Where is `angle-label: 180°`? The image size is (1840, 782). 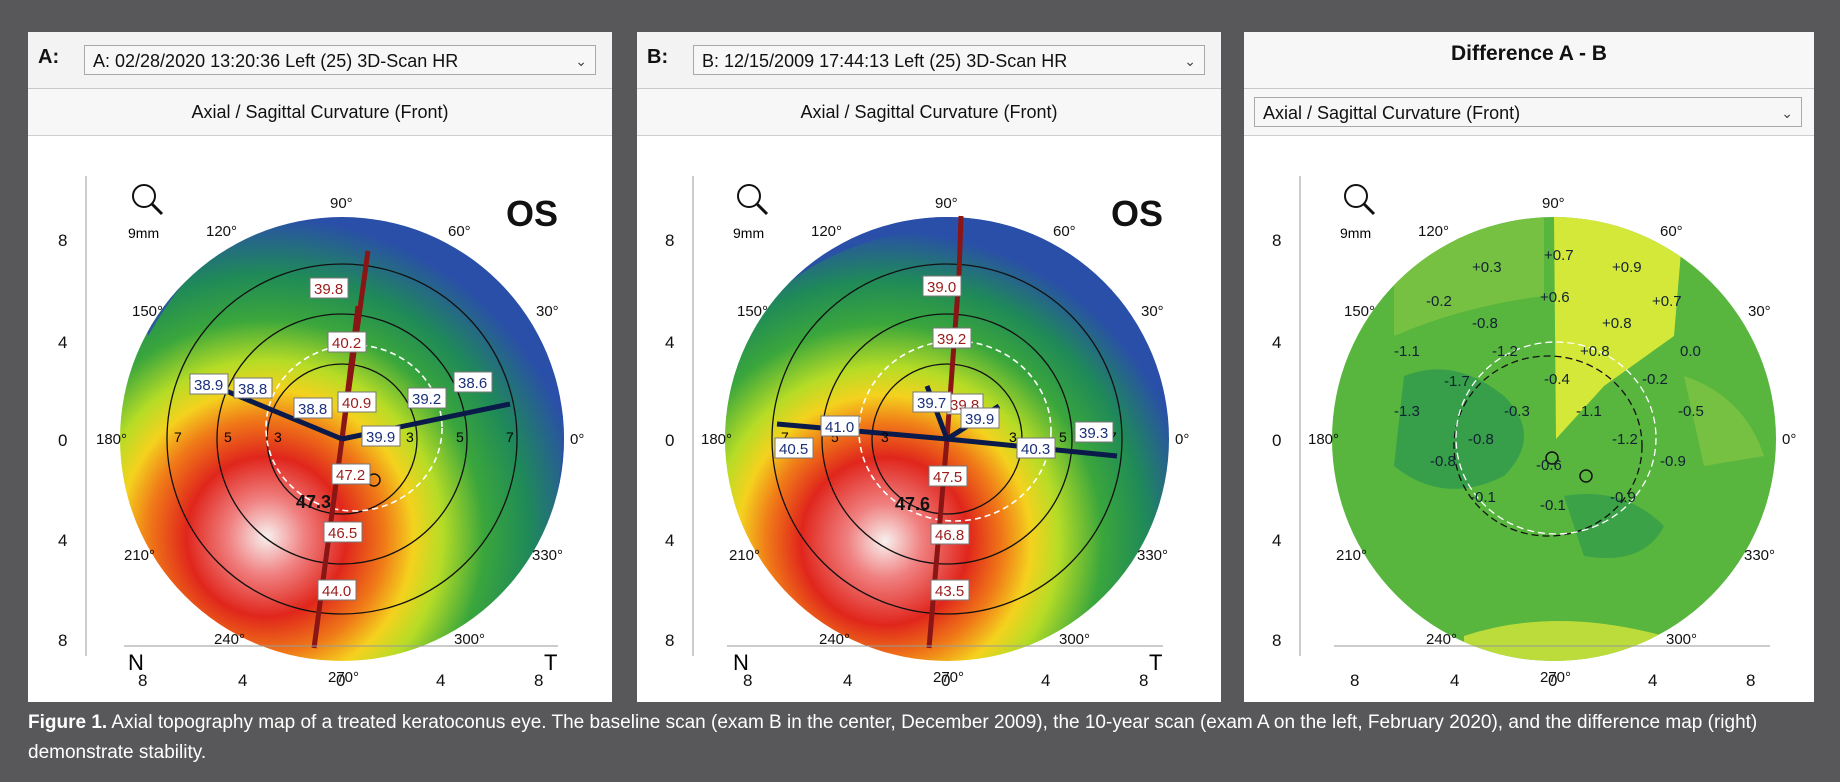 angle-label: 180° is located at coordinates (111, 439).